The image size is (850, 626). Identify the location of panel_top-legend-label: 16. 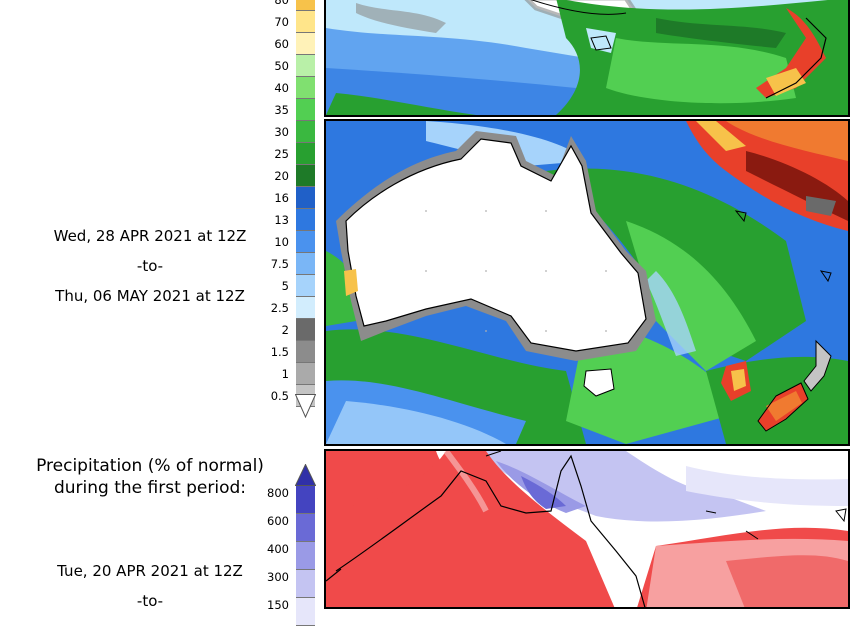
(281, 198).